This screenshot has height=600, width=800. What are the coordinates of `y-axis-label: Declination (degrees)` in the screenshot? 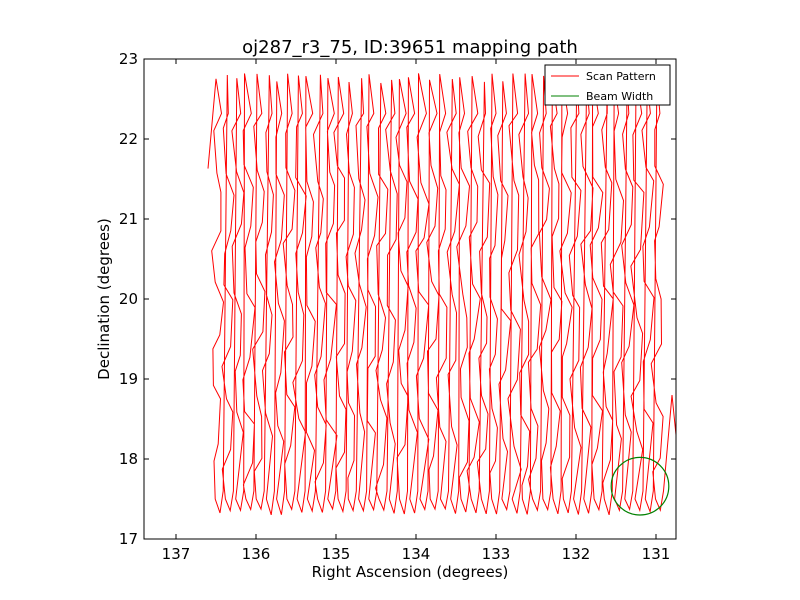 It's located at (104, 299).